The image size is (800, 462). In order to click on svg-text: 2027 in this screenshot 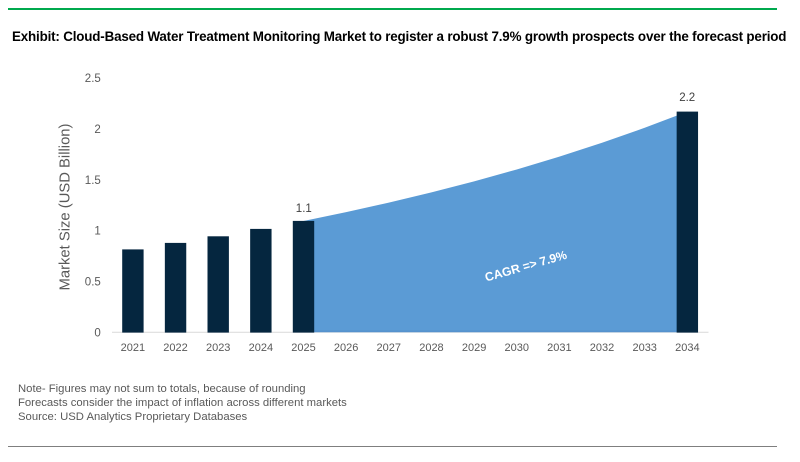, I will do `click(389, 348)`.